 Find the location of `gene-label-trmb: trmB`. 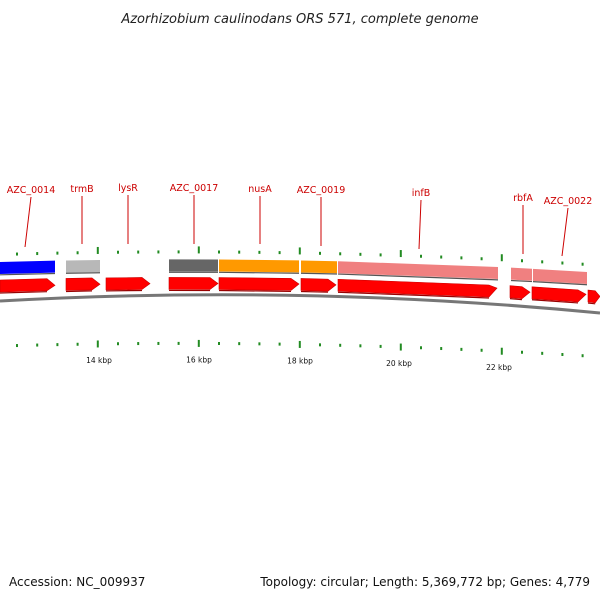

gene-label-trmb: trmB is located at coordinates (81, 189).